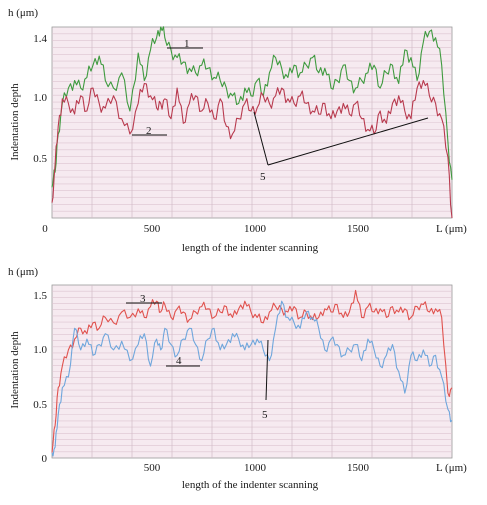 This screenshot has width=487, height=505. I want to click on x-tick-label-top-0: 0, so click(45, 229).